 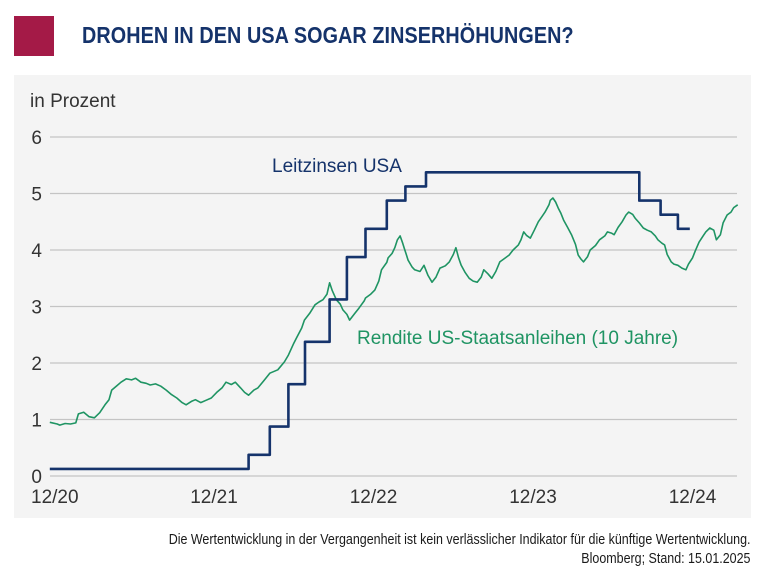 What do you see at coordinates (36, 364) in the screenshot?
I see `y-tick-label: 2` at bounding box center [36, 364].